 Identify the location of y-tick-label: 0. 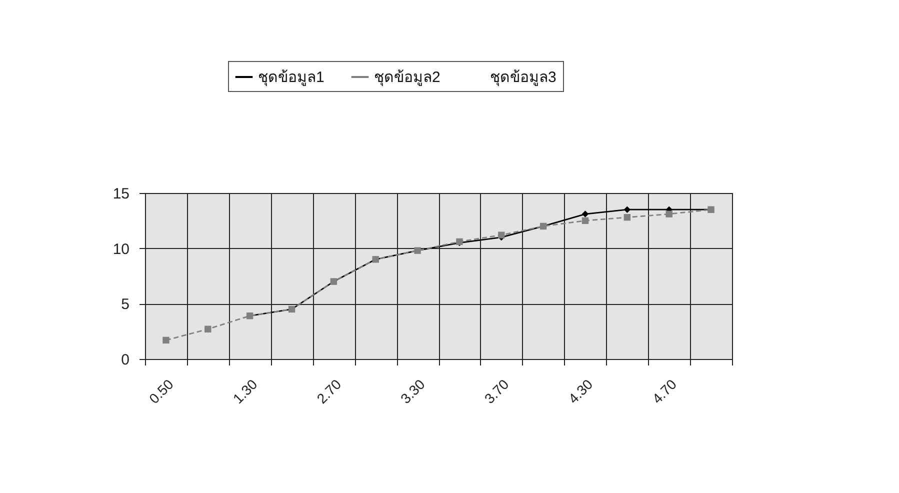
(125, 360).